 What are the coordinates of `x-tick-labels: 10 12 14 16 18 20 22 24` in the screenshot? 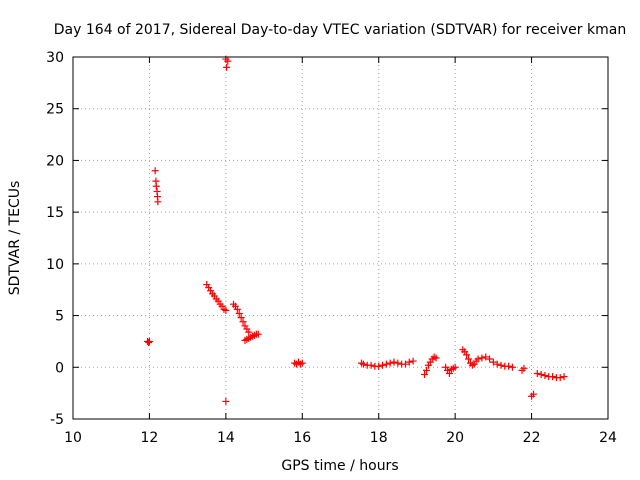 It's located at (340, 438).